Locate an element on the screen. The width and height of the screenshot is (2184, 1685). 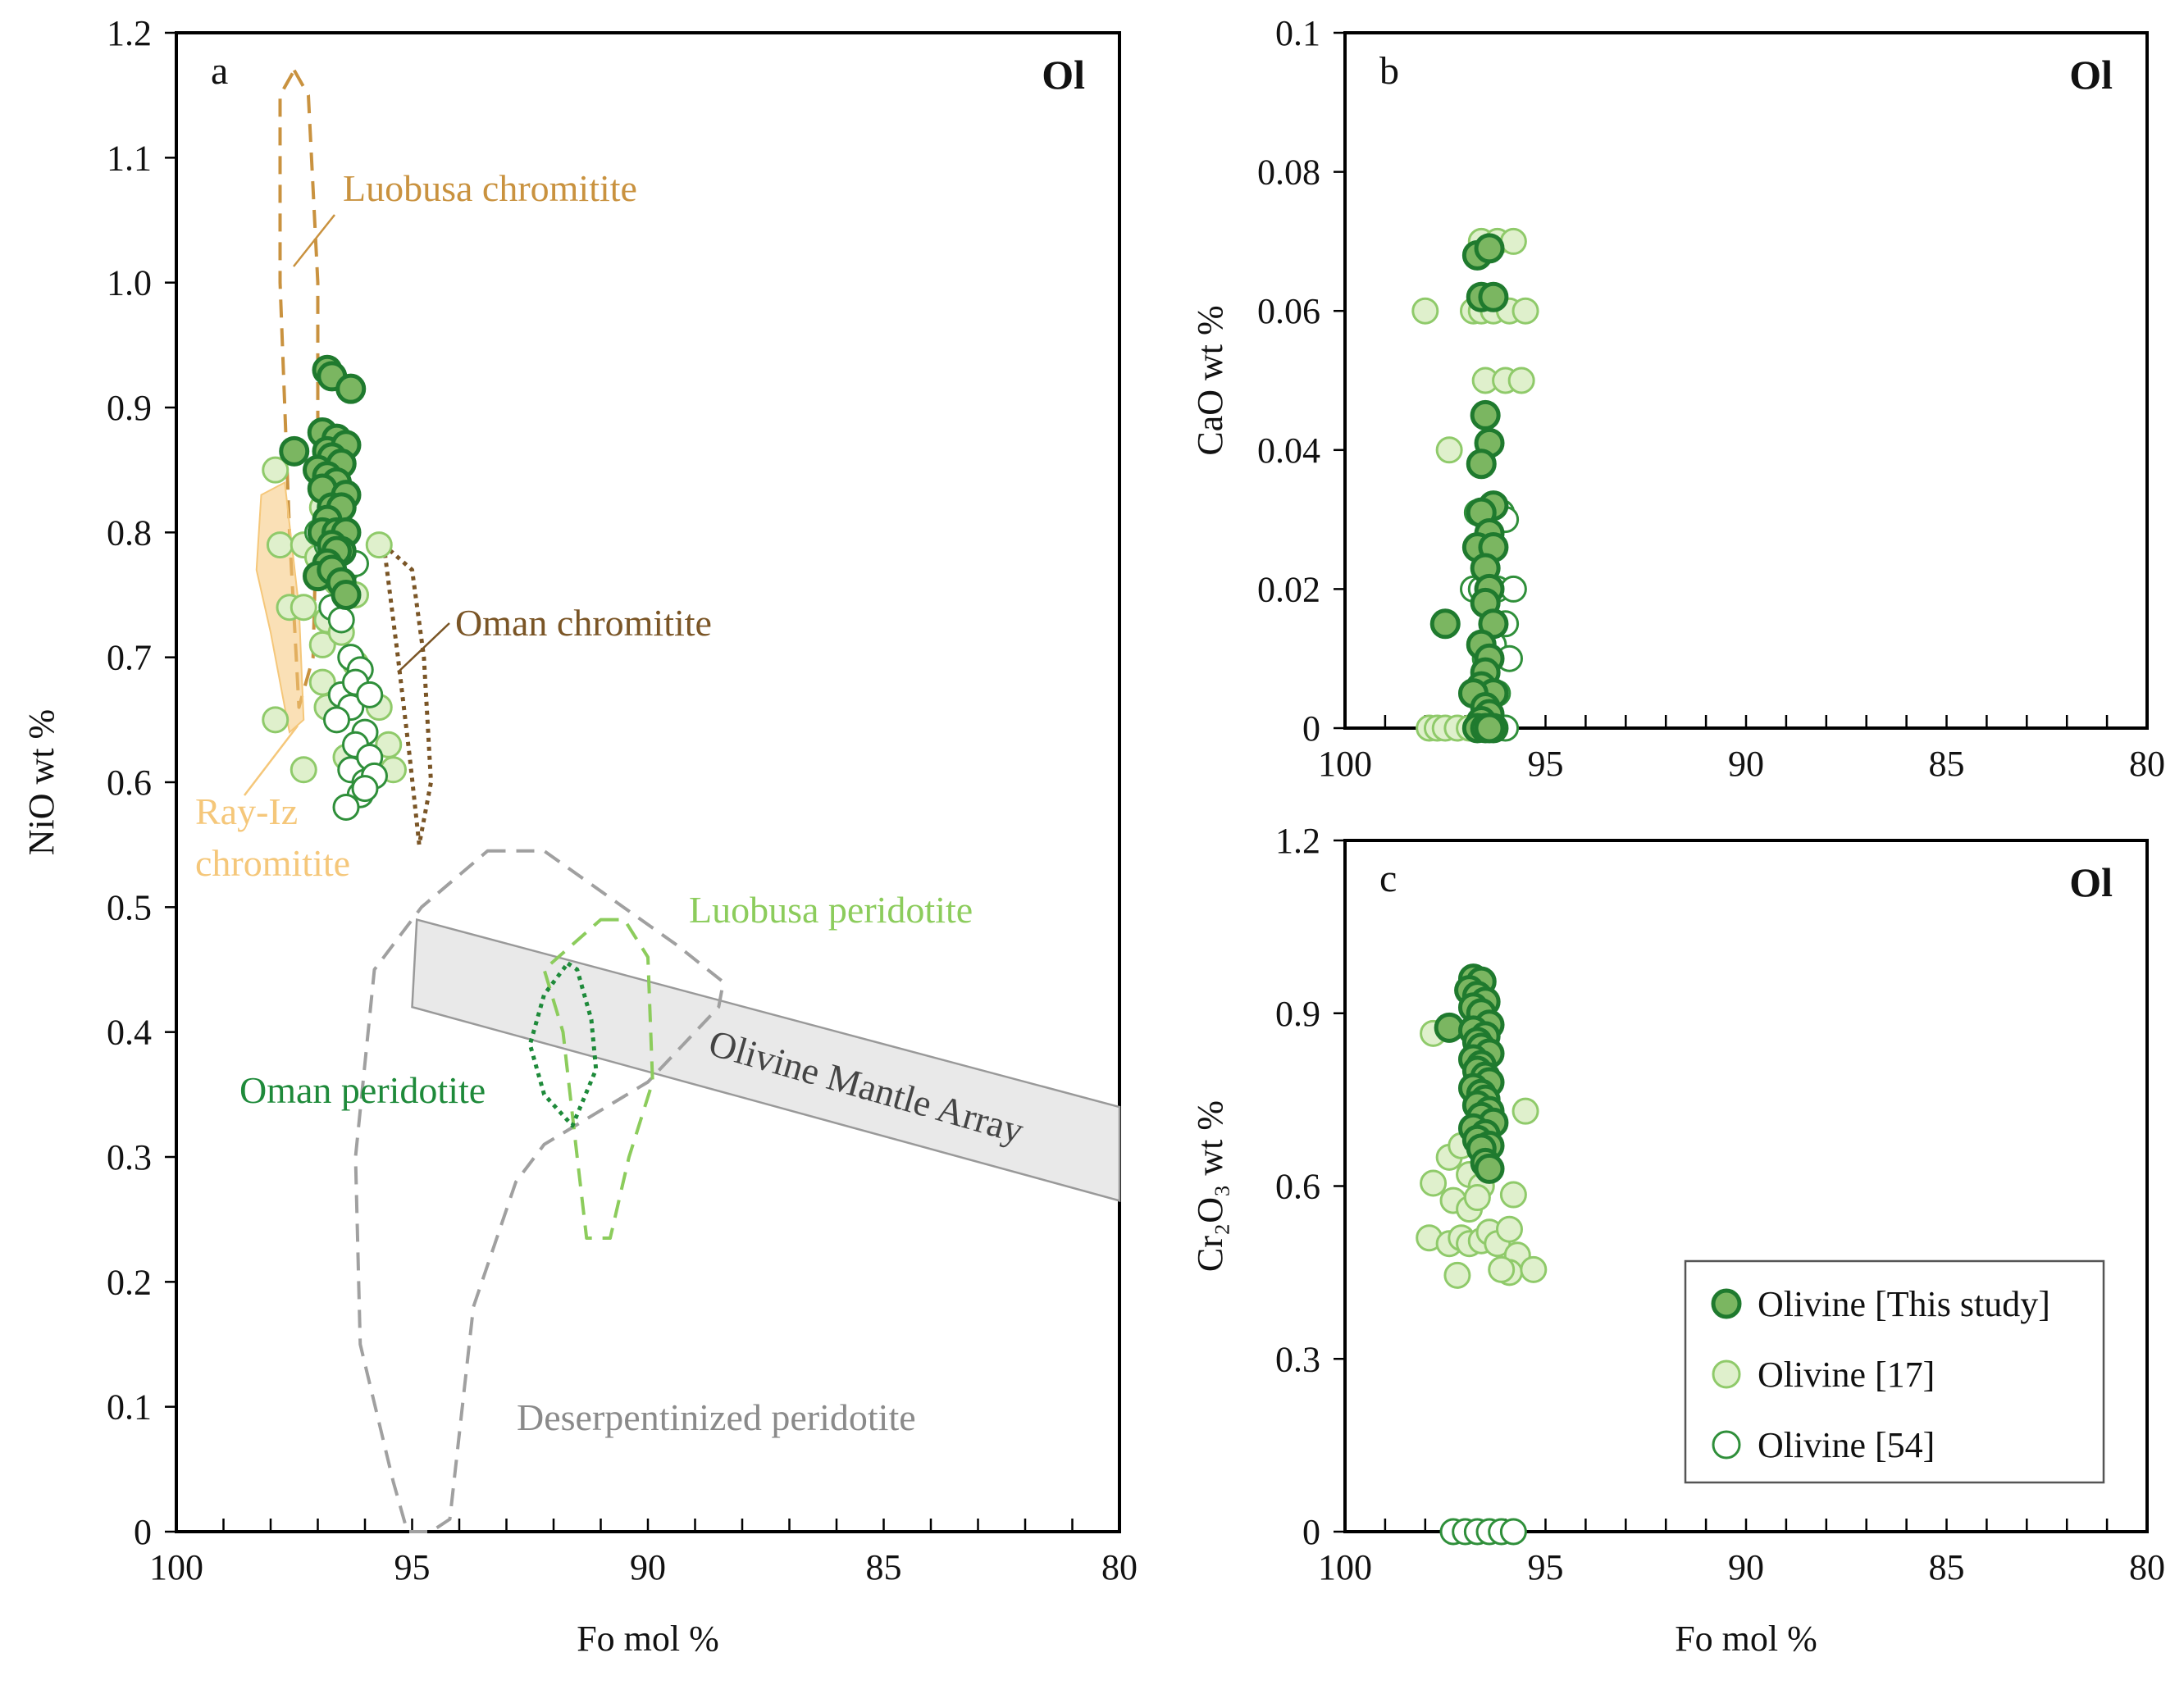
ray-iz-chromitite-leader-line is located at coordinates (271, 760).